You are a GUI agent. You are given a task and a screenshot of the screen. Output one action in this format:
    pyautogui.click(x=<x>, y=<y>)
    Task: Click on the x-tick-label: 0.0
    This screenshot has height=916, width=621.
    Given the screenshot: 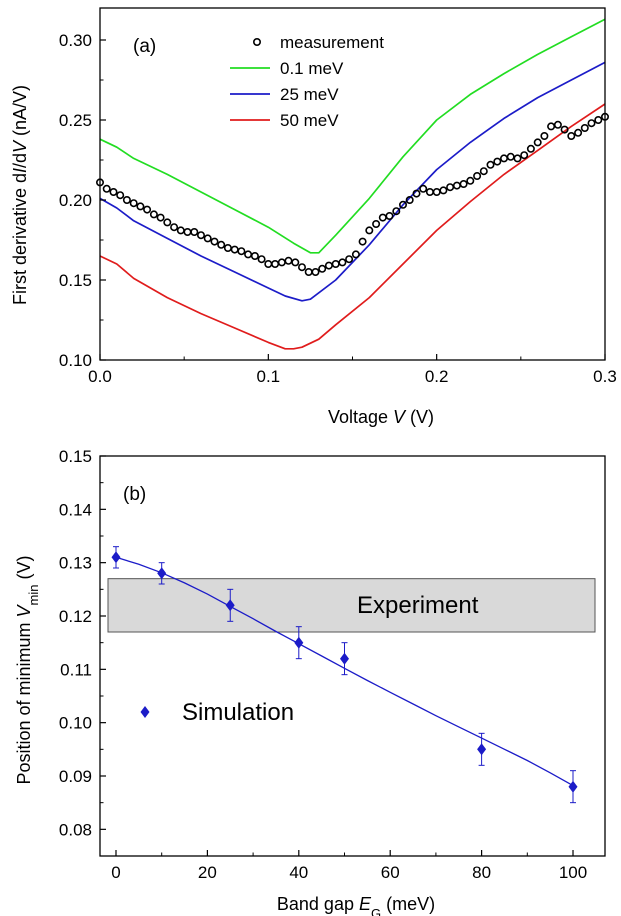 What is the action you would take?
    pyautogui.click(x=100, y=376)
    